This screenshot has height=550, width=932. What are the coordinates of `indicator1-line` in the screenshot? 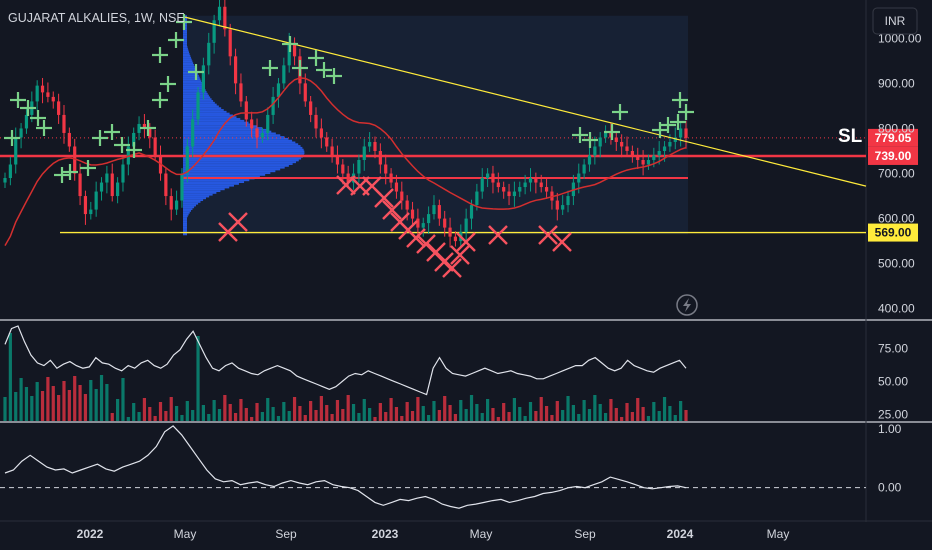 It's located at (345, 360).